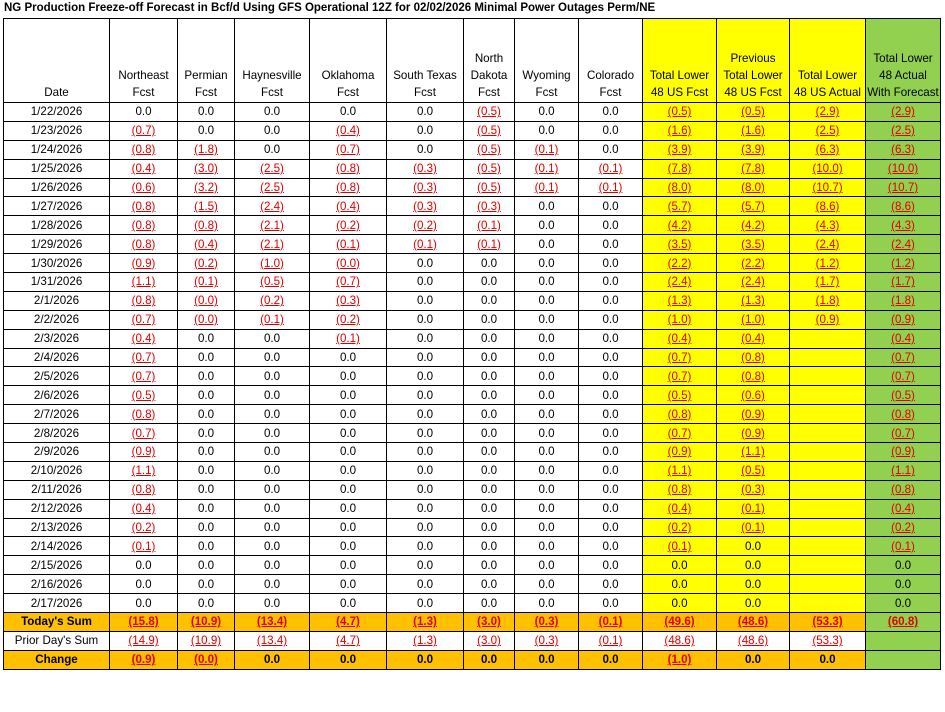 Image resolution: width=945 pixels, height=712 pixels. I want to click on cell-value: (1.1), so click(143, 471).